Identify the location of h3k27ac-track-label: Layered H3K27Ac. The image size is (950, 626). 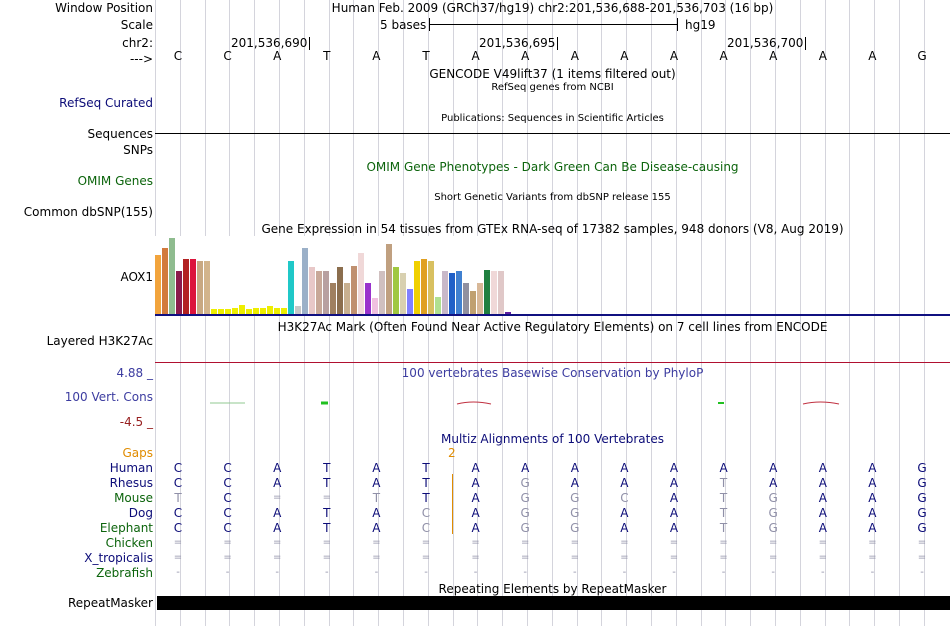
(99, 341).